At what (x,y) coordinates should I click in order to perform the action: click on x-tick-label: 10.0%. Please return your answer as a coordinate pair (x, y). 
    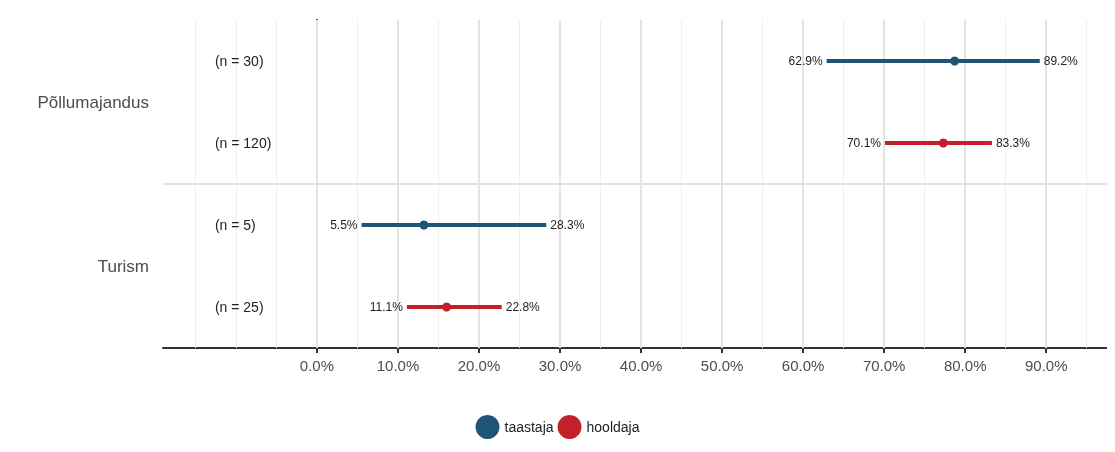
    Looking at the image, I should click on (398, 365).